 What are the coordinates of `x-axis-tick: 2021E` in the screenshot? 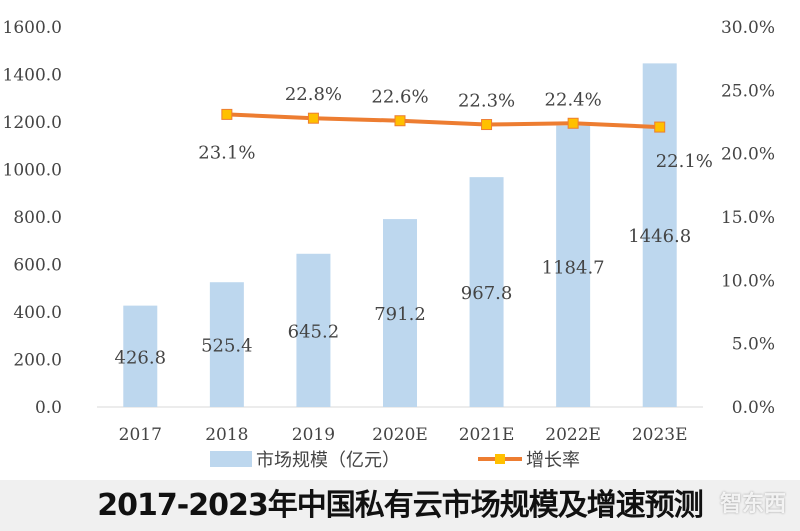 It's located at (487, 435).